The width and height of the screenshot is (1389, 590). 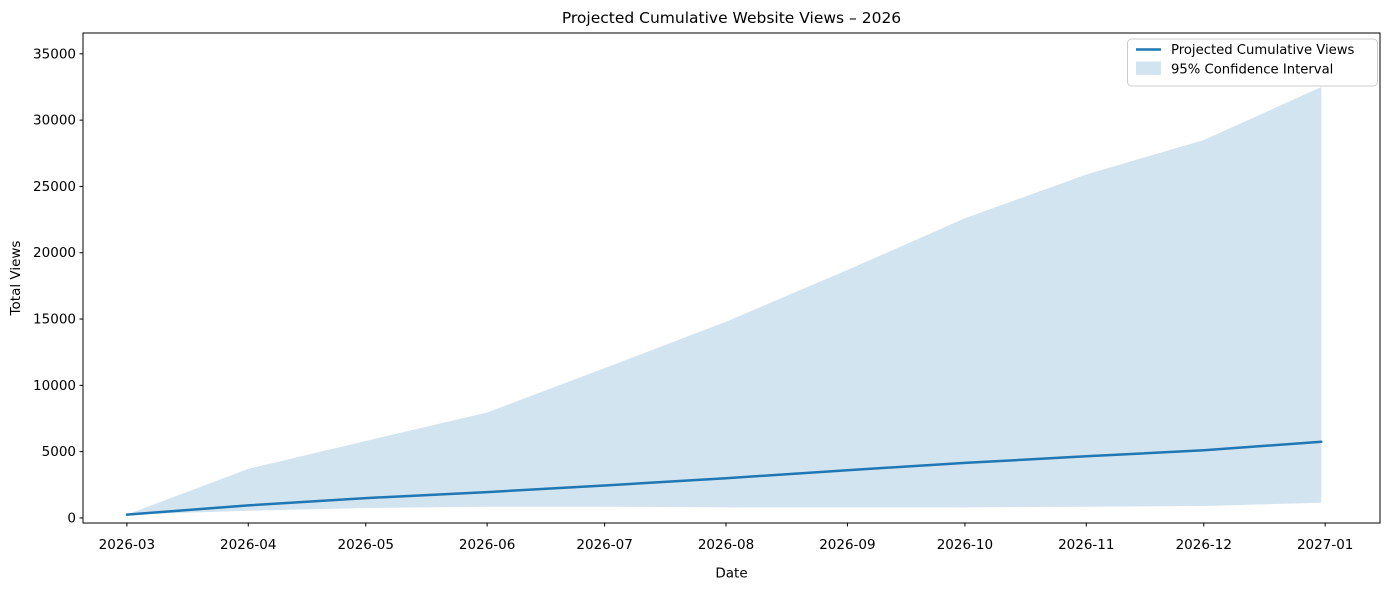 What do you see at coordinates (54, 320) in the screenshot?
I see `y-tick-label: 15000` at bounding box center [54, 320].